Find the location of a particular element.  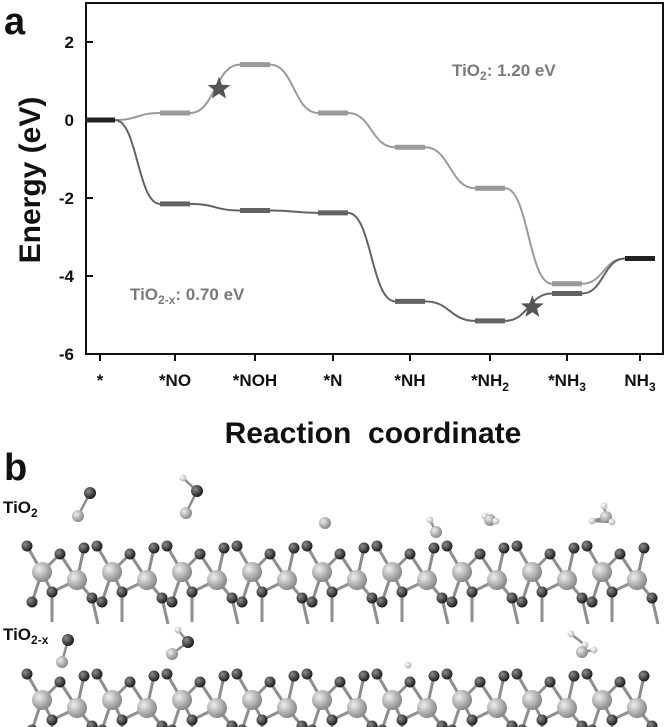

tio2-row-label-sub: 2 is located at coordinates (34, 513).